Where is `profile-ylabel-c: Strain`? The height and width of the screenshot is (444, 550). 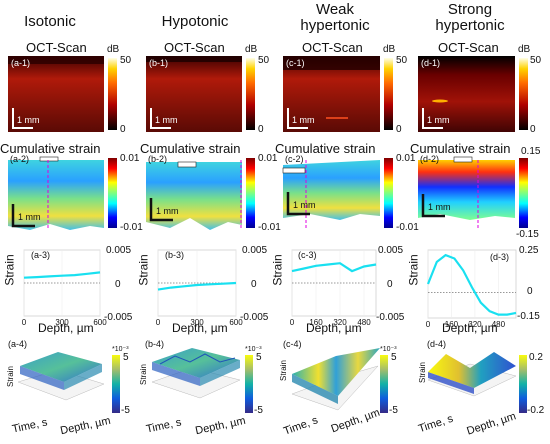
profile-ylabel-c: Strain is located at coordinates (277, 270).